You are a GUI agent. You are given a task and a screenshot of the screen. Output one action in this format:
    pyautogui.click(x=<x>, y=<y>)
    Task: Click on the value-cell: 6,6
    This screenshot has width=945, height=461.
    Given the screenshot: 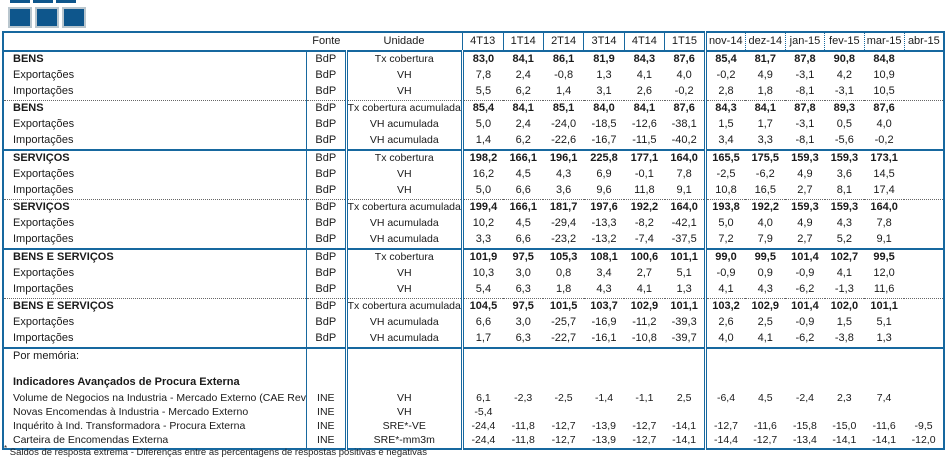 What is the action you would take?
    pyautogui.click(x=523, y=190)
    